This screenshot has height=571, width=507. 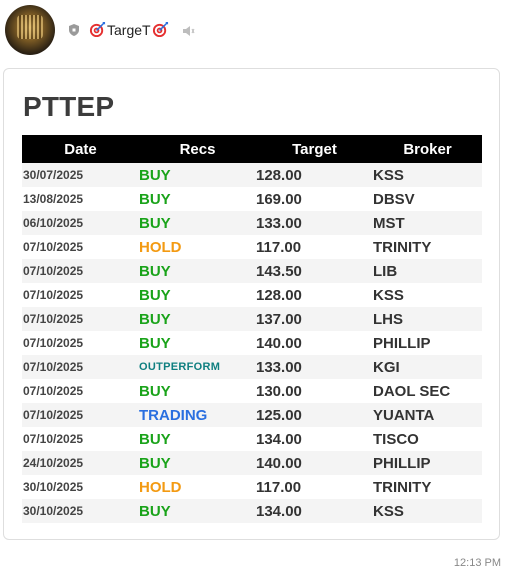 I want to click on cell-broker: LIB, so click(x=385, y=271).